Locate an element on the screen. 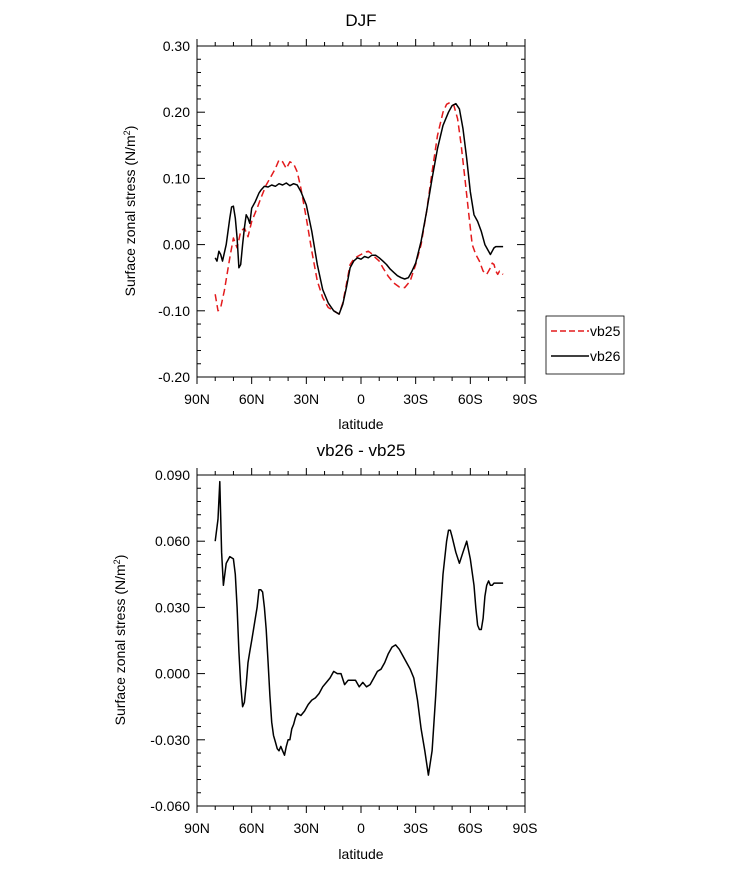  y-tick-label: 0.30 is located at coordinates (176, 46).